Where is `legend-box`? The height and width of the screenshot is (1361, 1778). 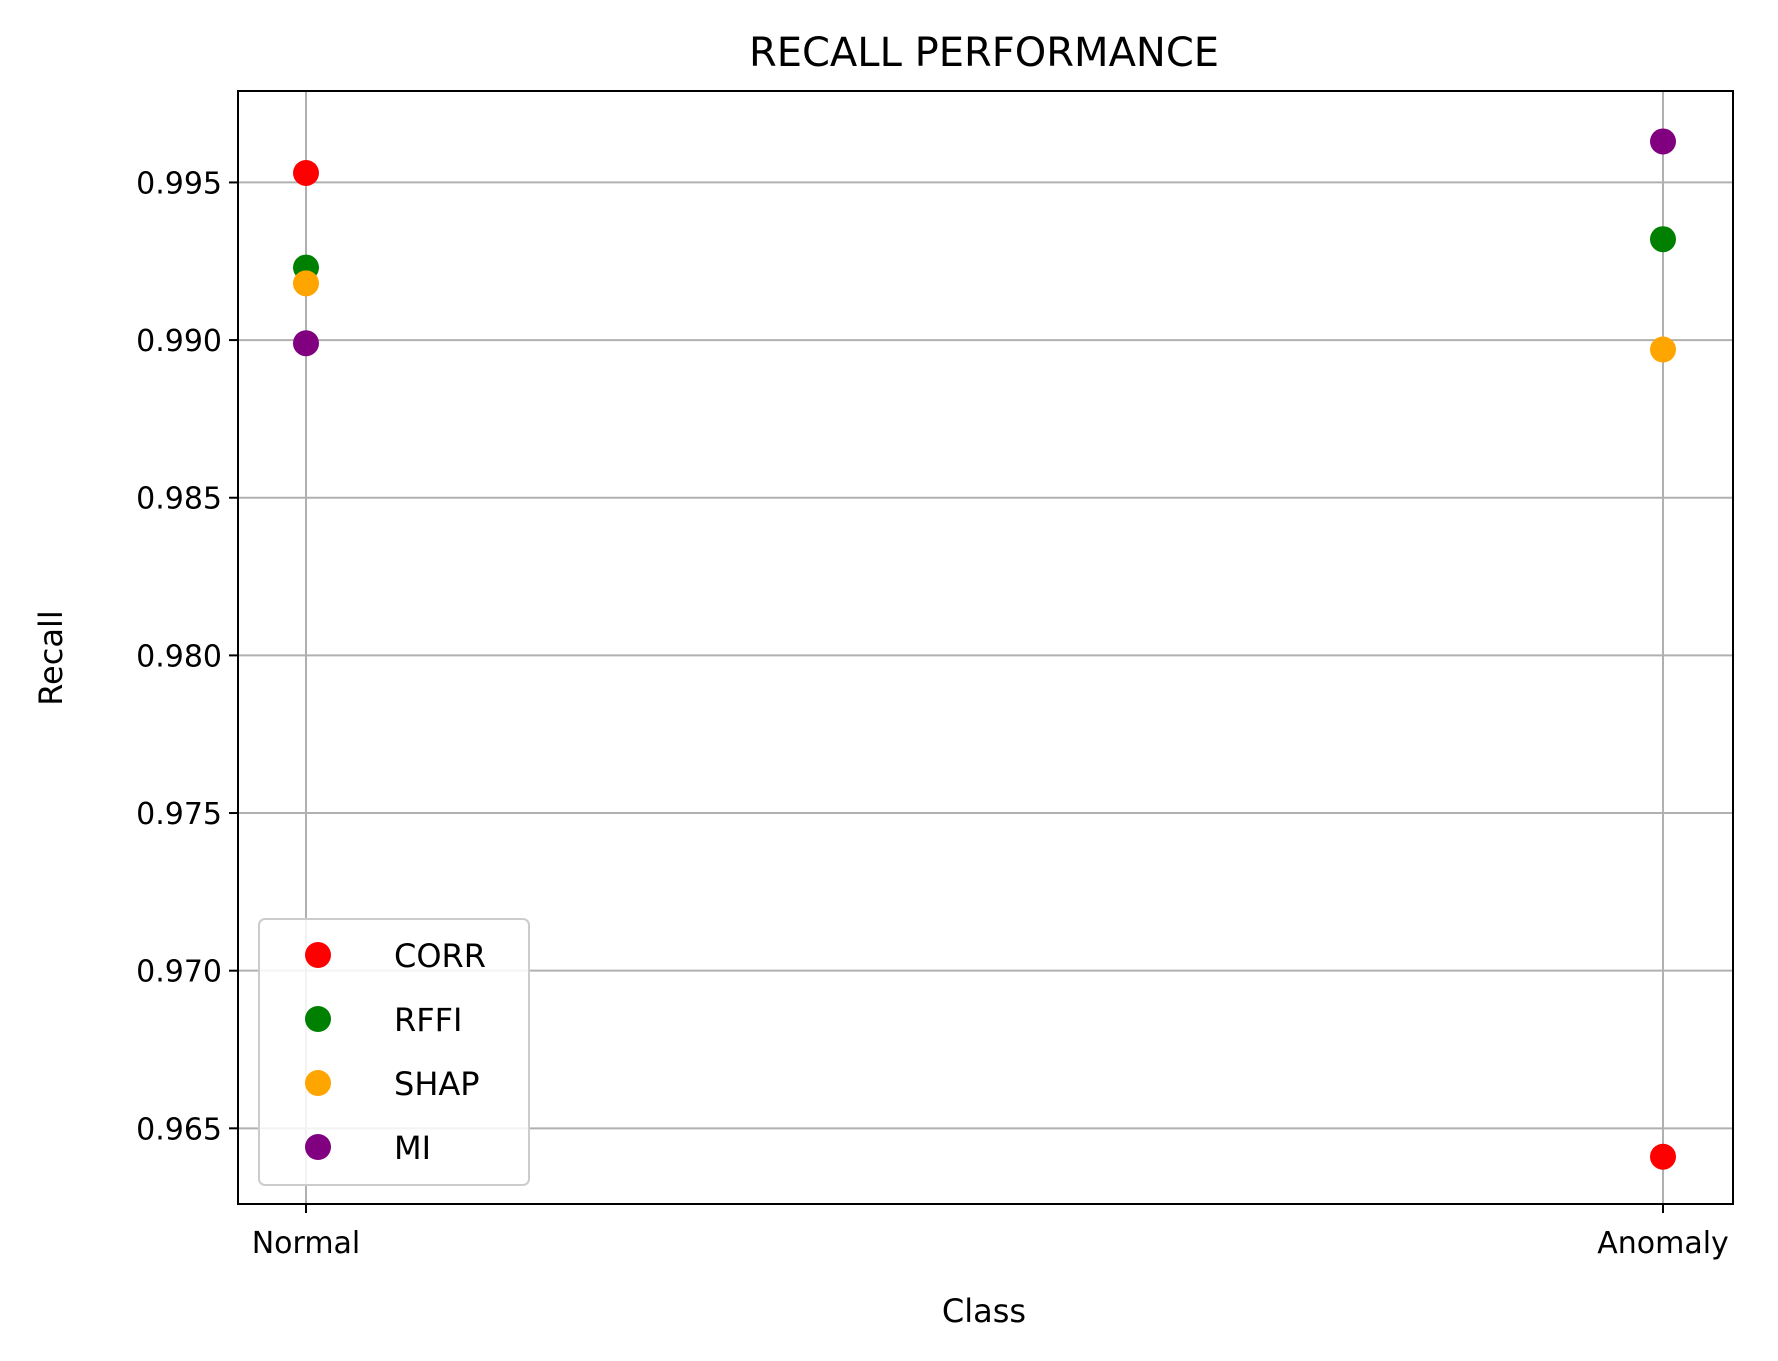
legend-box is located at coordinates (394, 1052).